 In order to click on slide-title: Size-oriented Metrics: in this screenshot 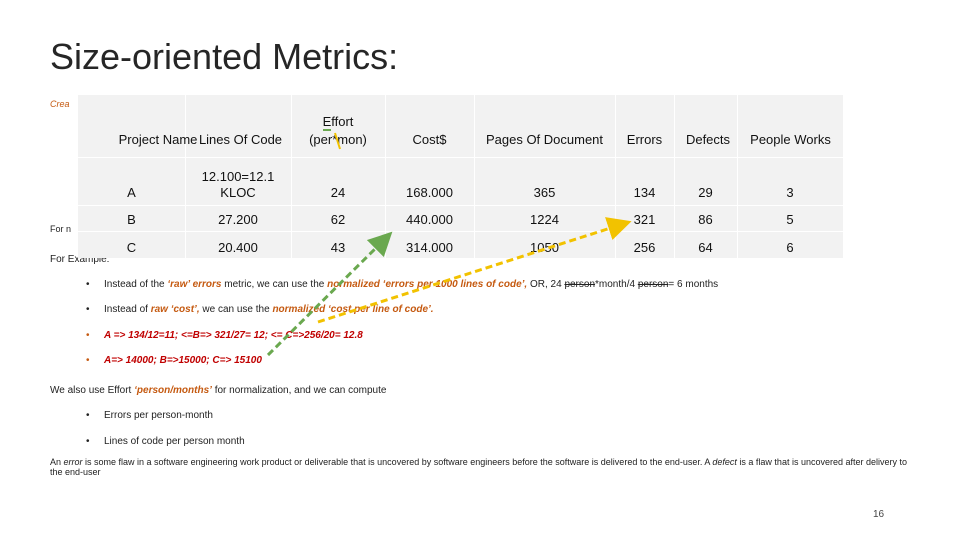, I will do `click(224, 56)`.